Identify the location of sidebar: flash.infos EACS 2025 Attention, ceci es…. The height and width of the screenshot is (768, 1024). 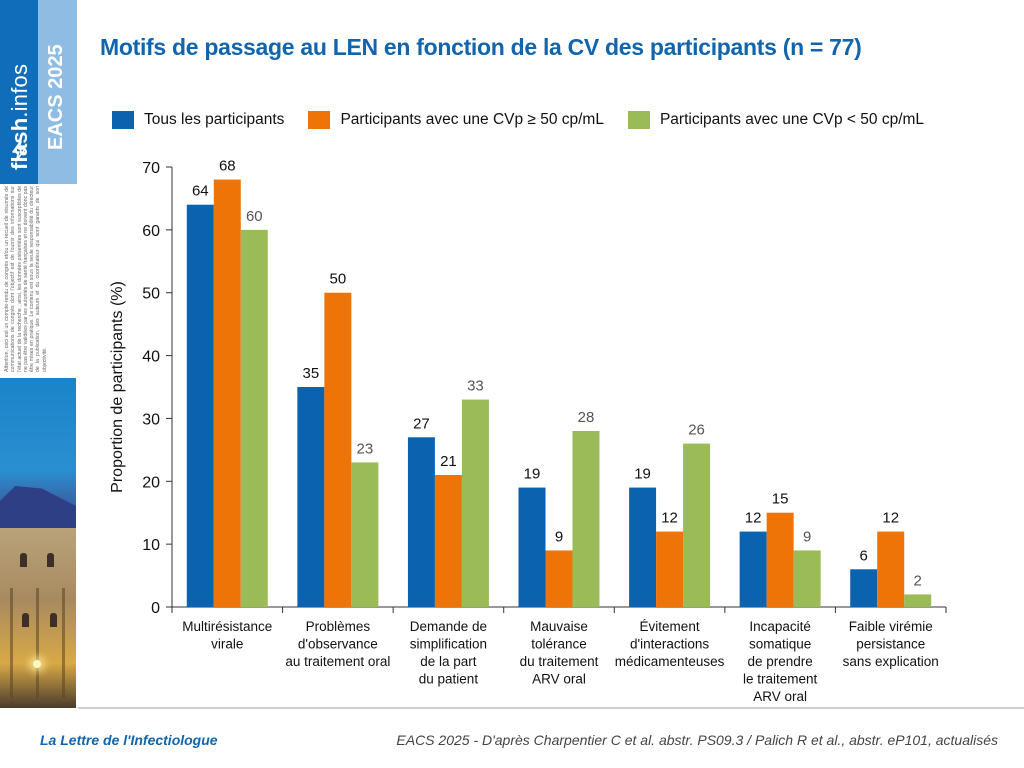
(38, 354).